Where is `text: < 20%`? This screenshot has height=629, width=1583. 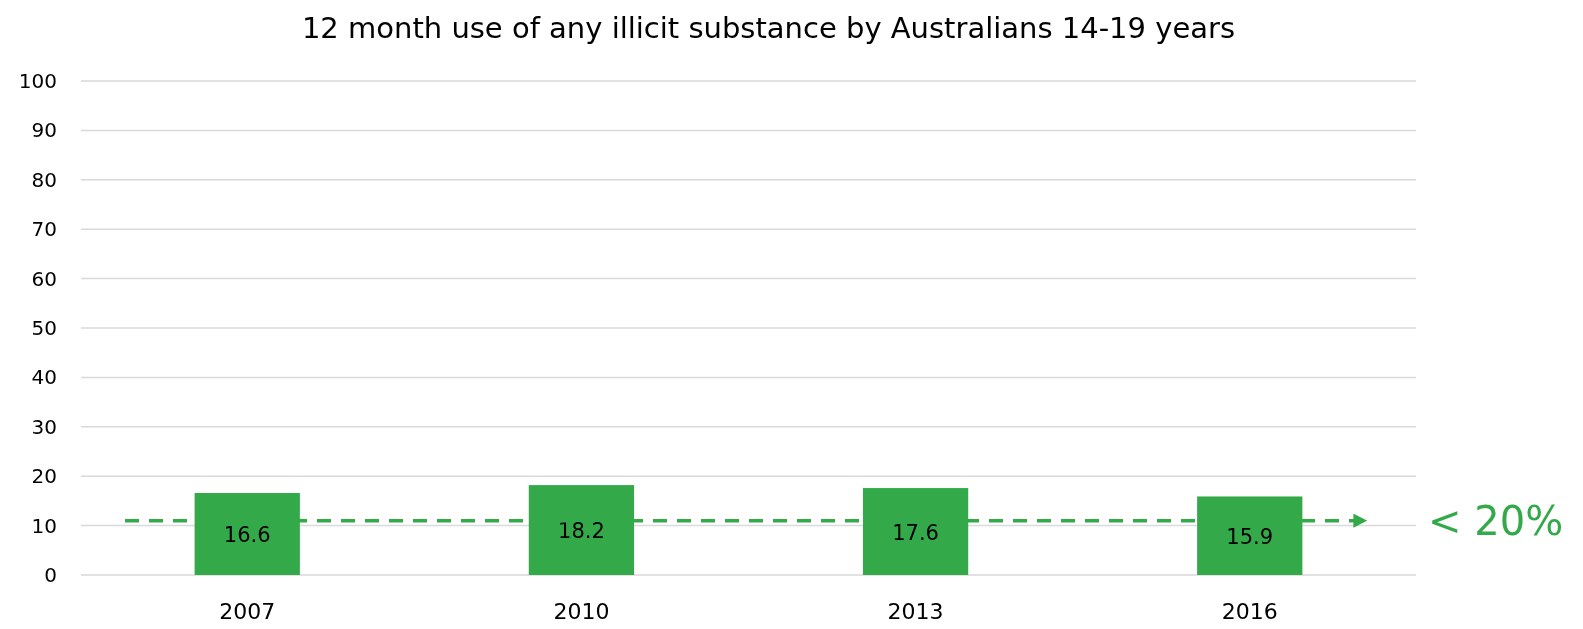
text: < 20% is located at coordinates (1496, 520).